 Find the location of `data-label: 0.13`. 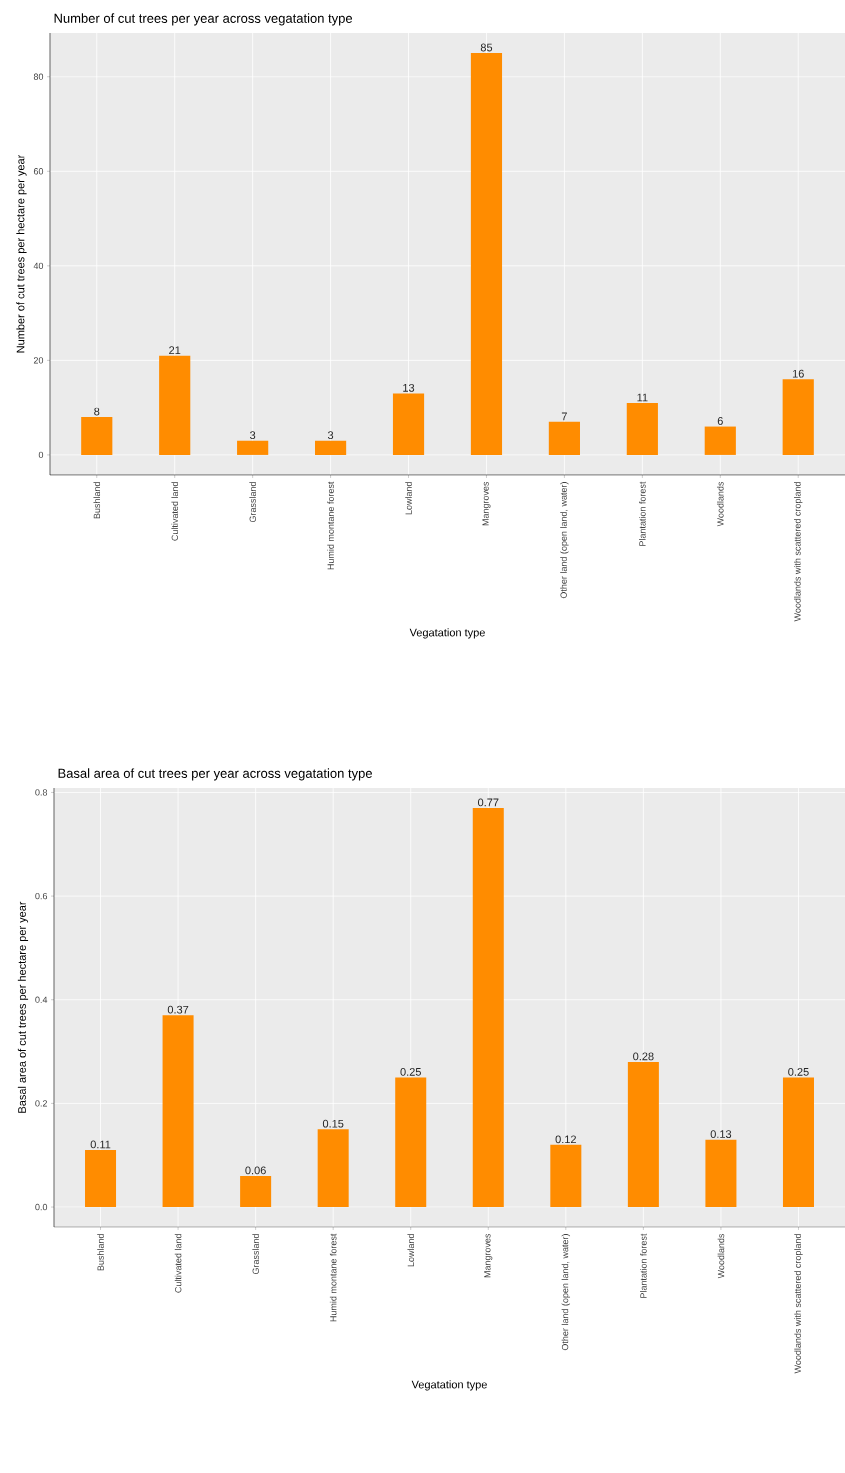

data-label: 0.13 is located at coordinates (721, 1134).